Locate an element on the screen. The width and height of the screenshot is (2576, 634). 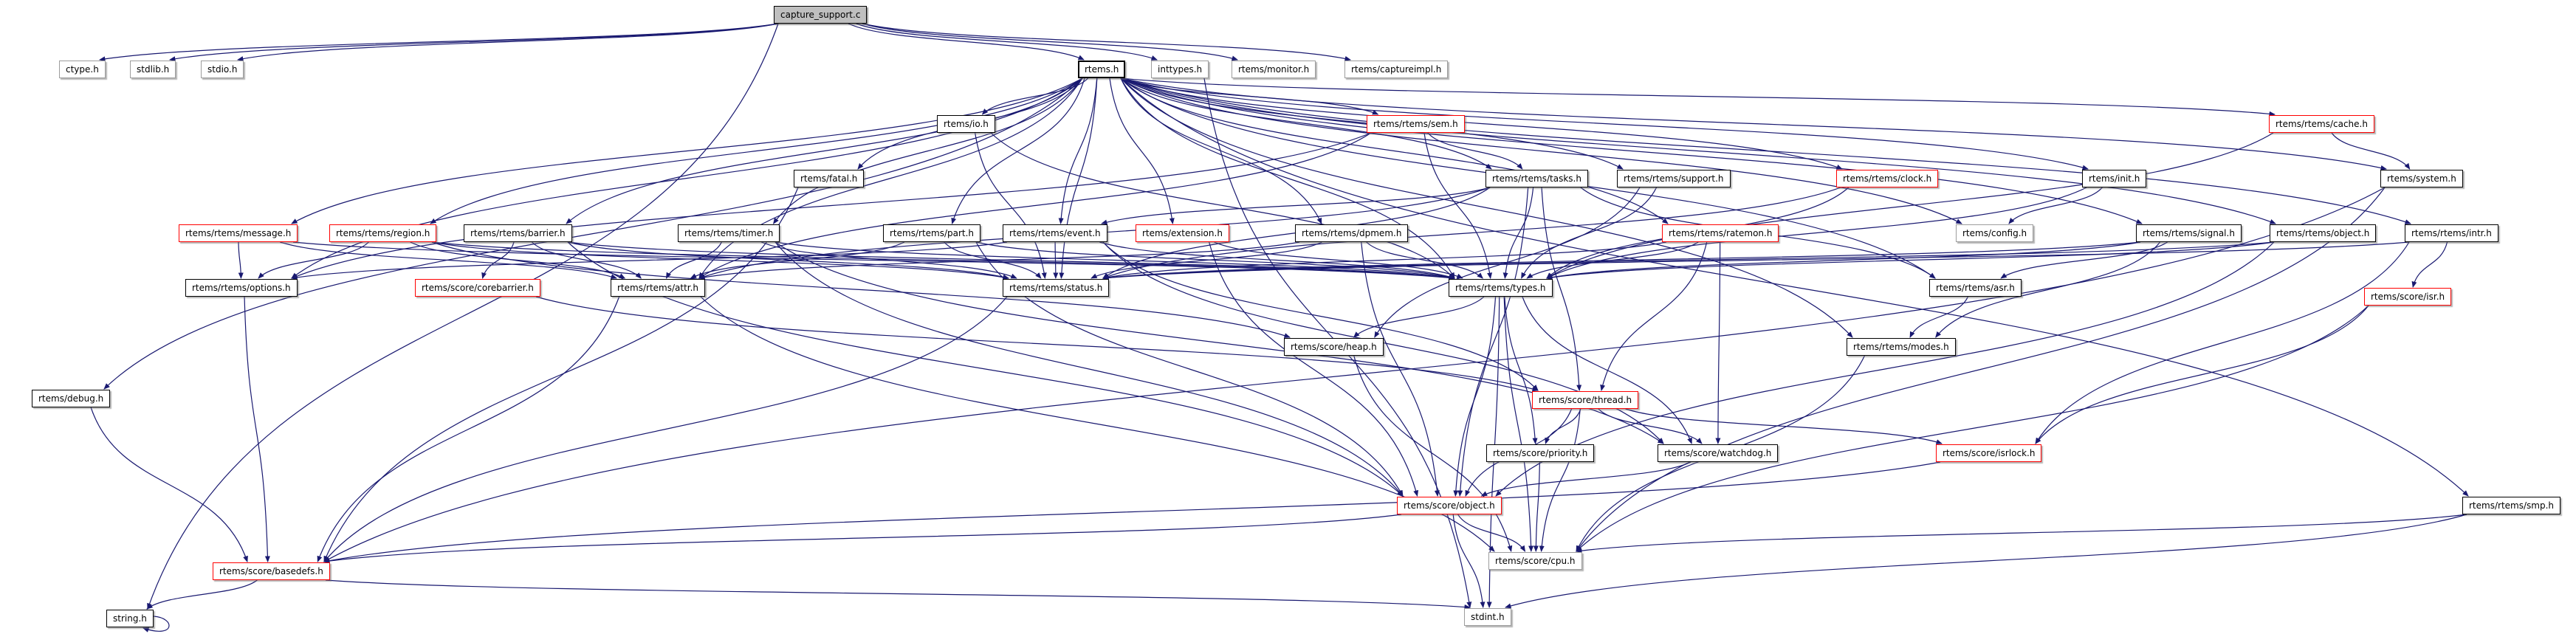
edge-rtems-rtems-signal-h--rtems-rtems-asr-h is located at coordinates (2084, 260).